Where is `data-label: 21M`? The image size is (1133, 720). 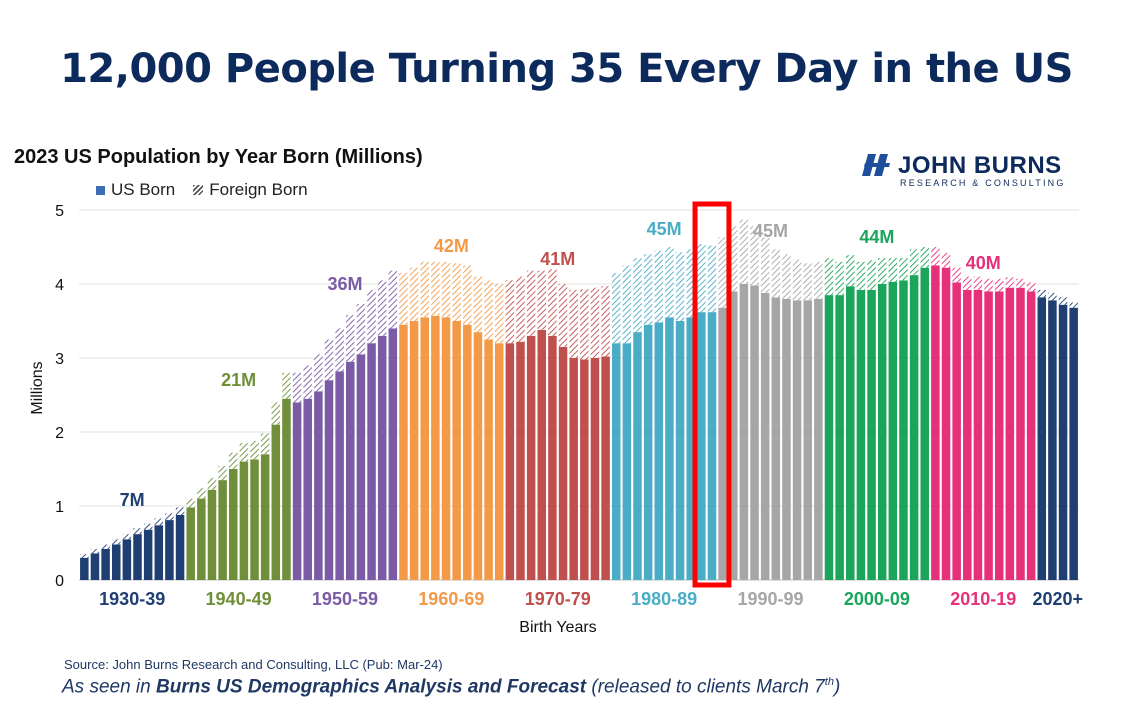
data-label: 21M is located at coordinates (238, 380).